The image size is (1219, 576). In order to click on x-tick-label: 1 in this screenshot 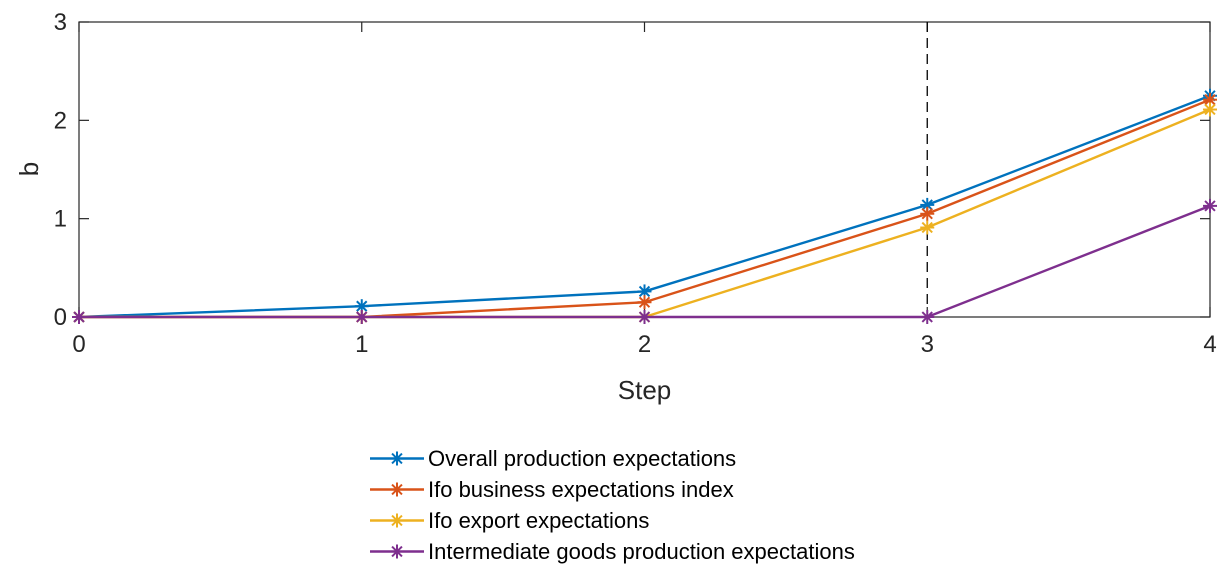, I will do `click(361, 344)`.